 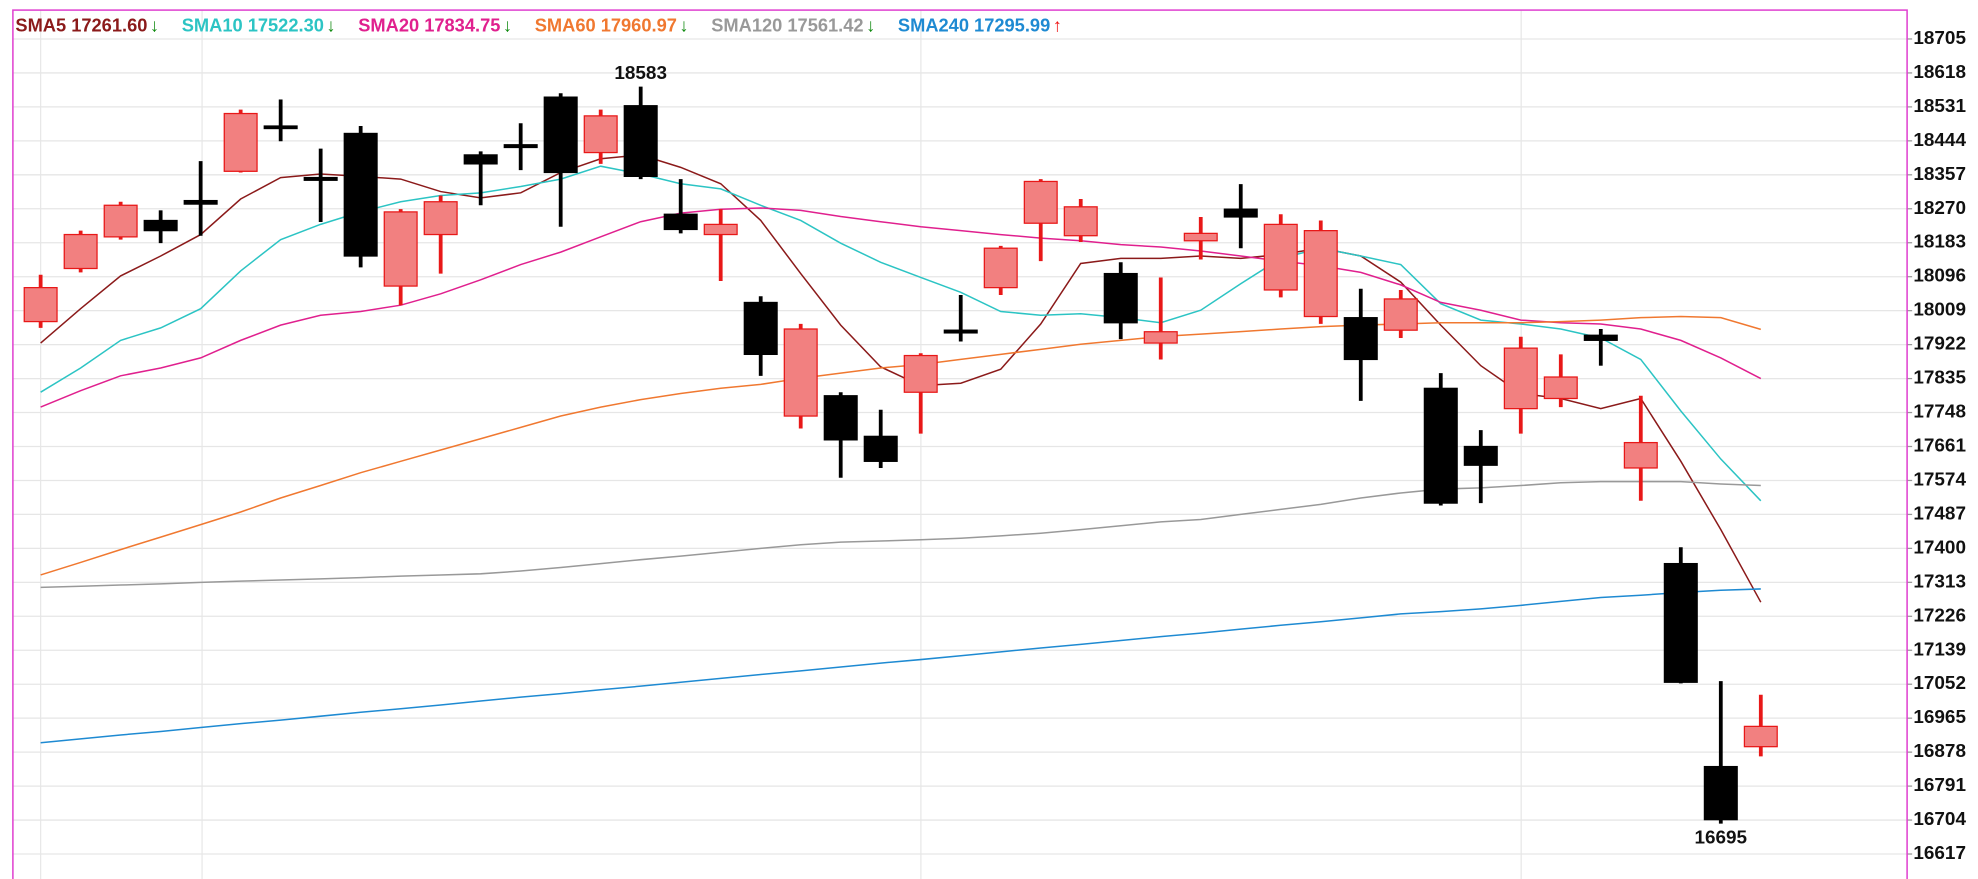 What do you see at coordinates (1939, 615) in the screenshot?
I see `y-tick-label: 17226` at bounding box center [1939, 615].